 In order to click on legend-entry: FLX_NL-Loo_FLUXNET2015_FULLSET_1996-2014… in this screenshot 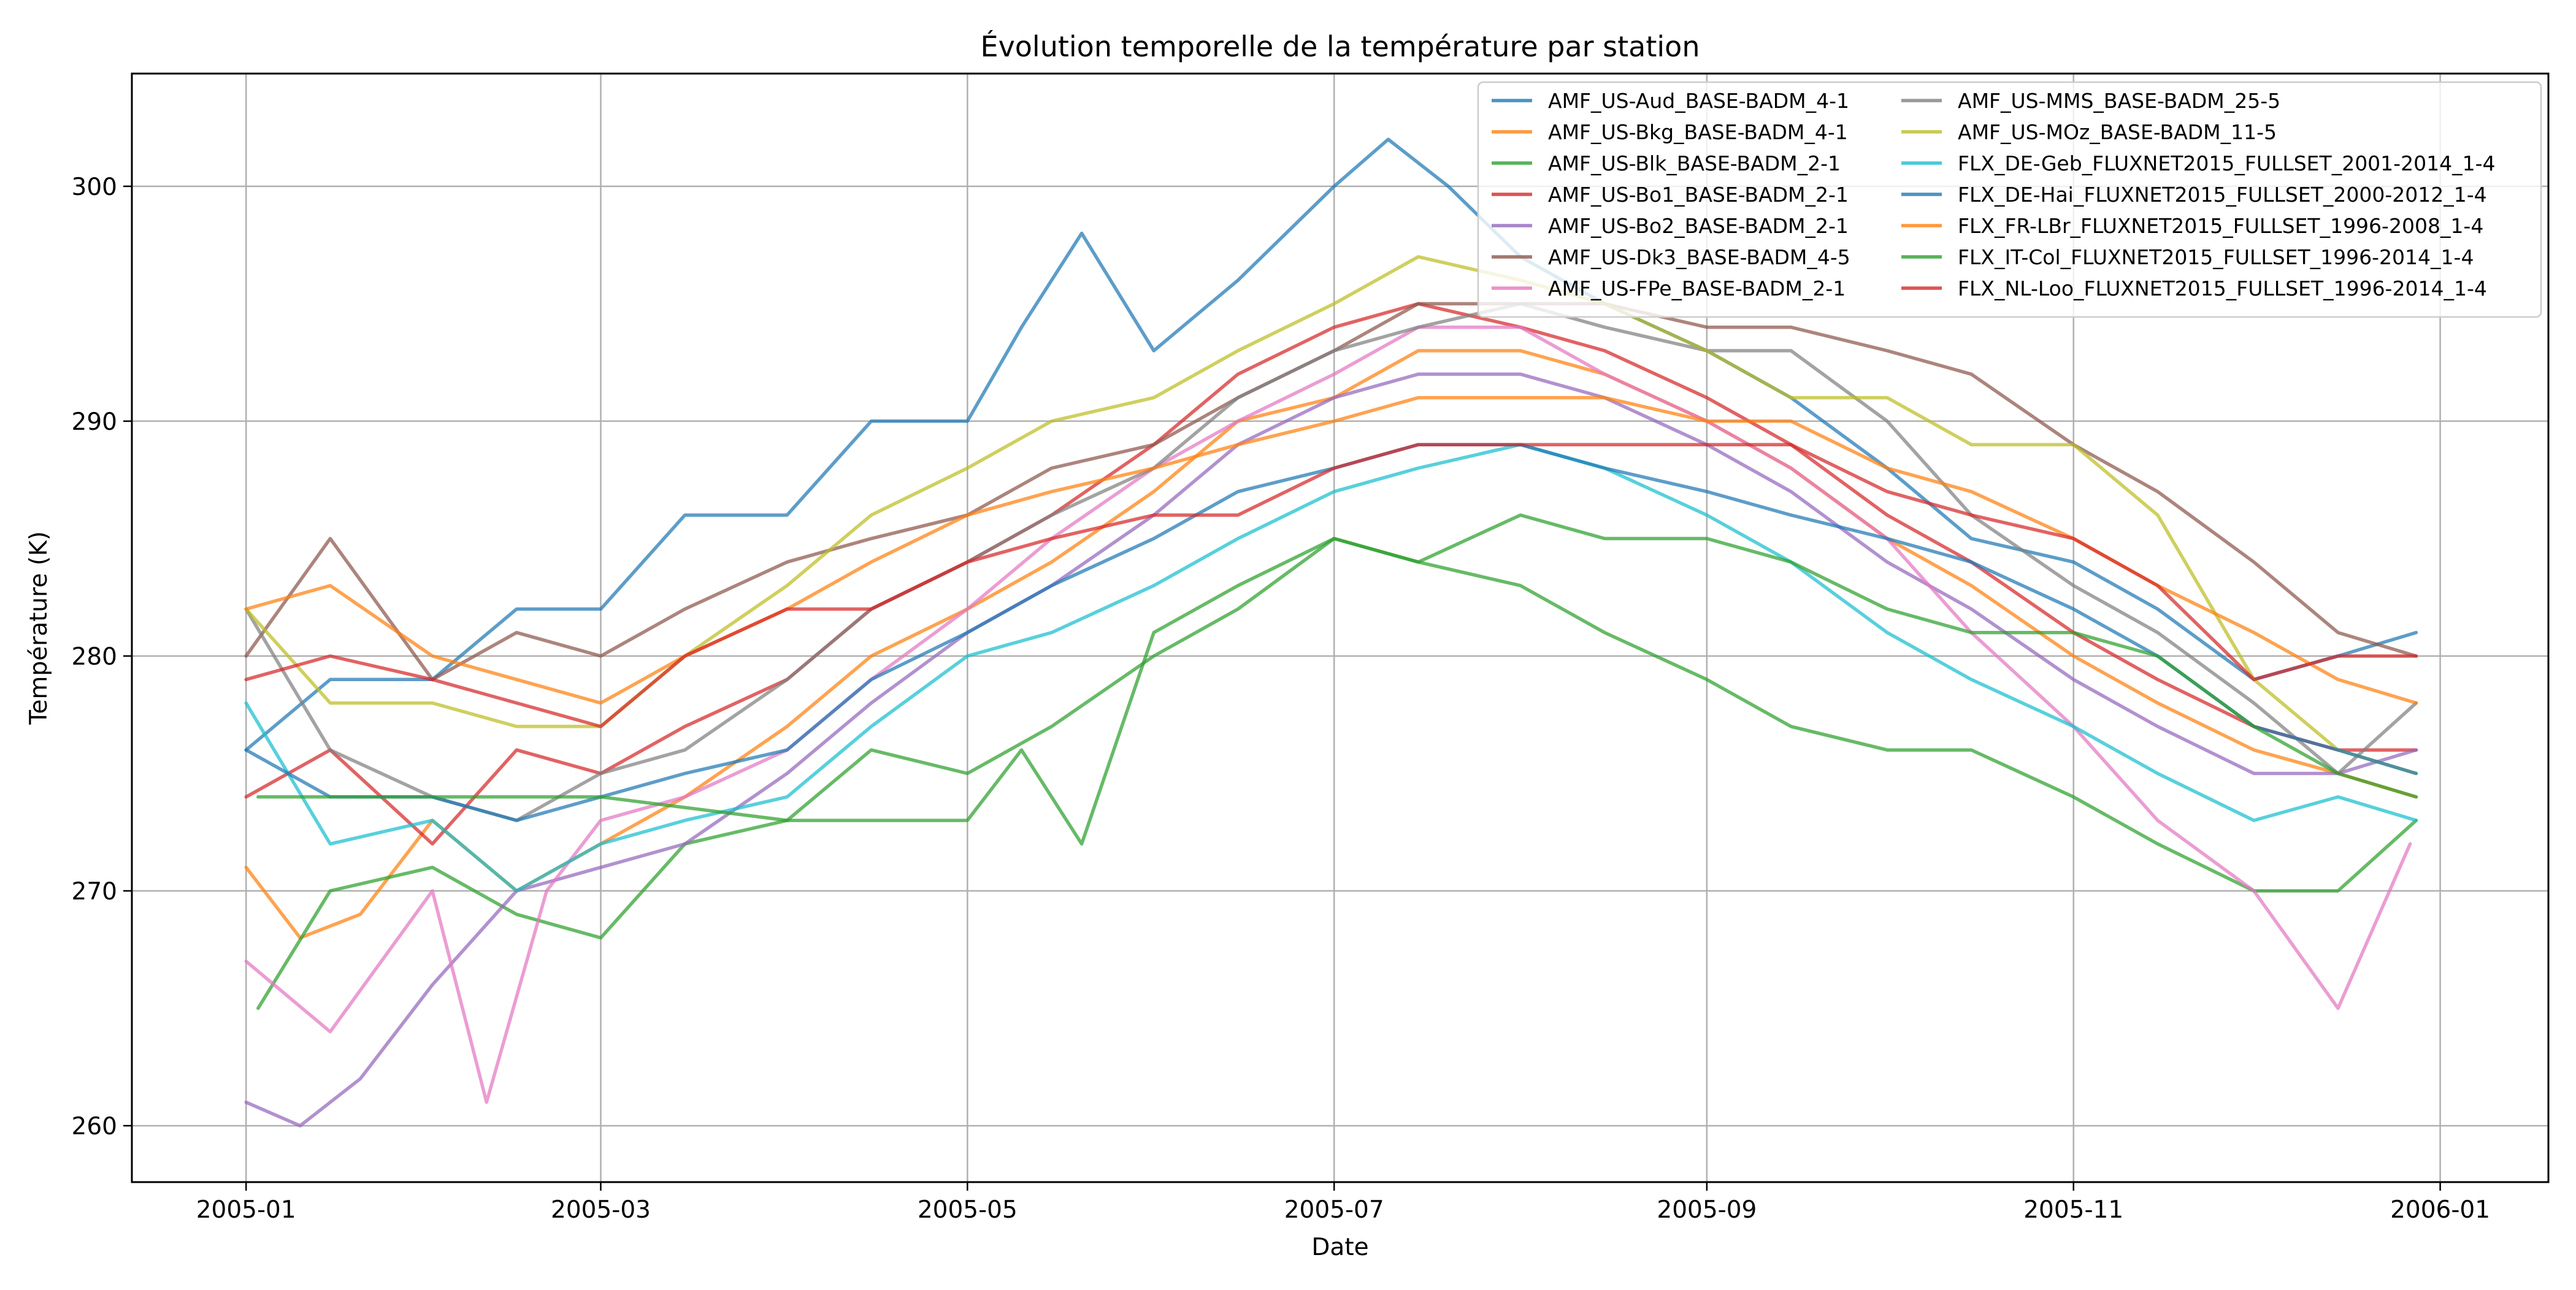, I will do `click(2222, 288)`.